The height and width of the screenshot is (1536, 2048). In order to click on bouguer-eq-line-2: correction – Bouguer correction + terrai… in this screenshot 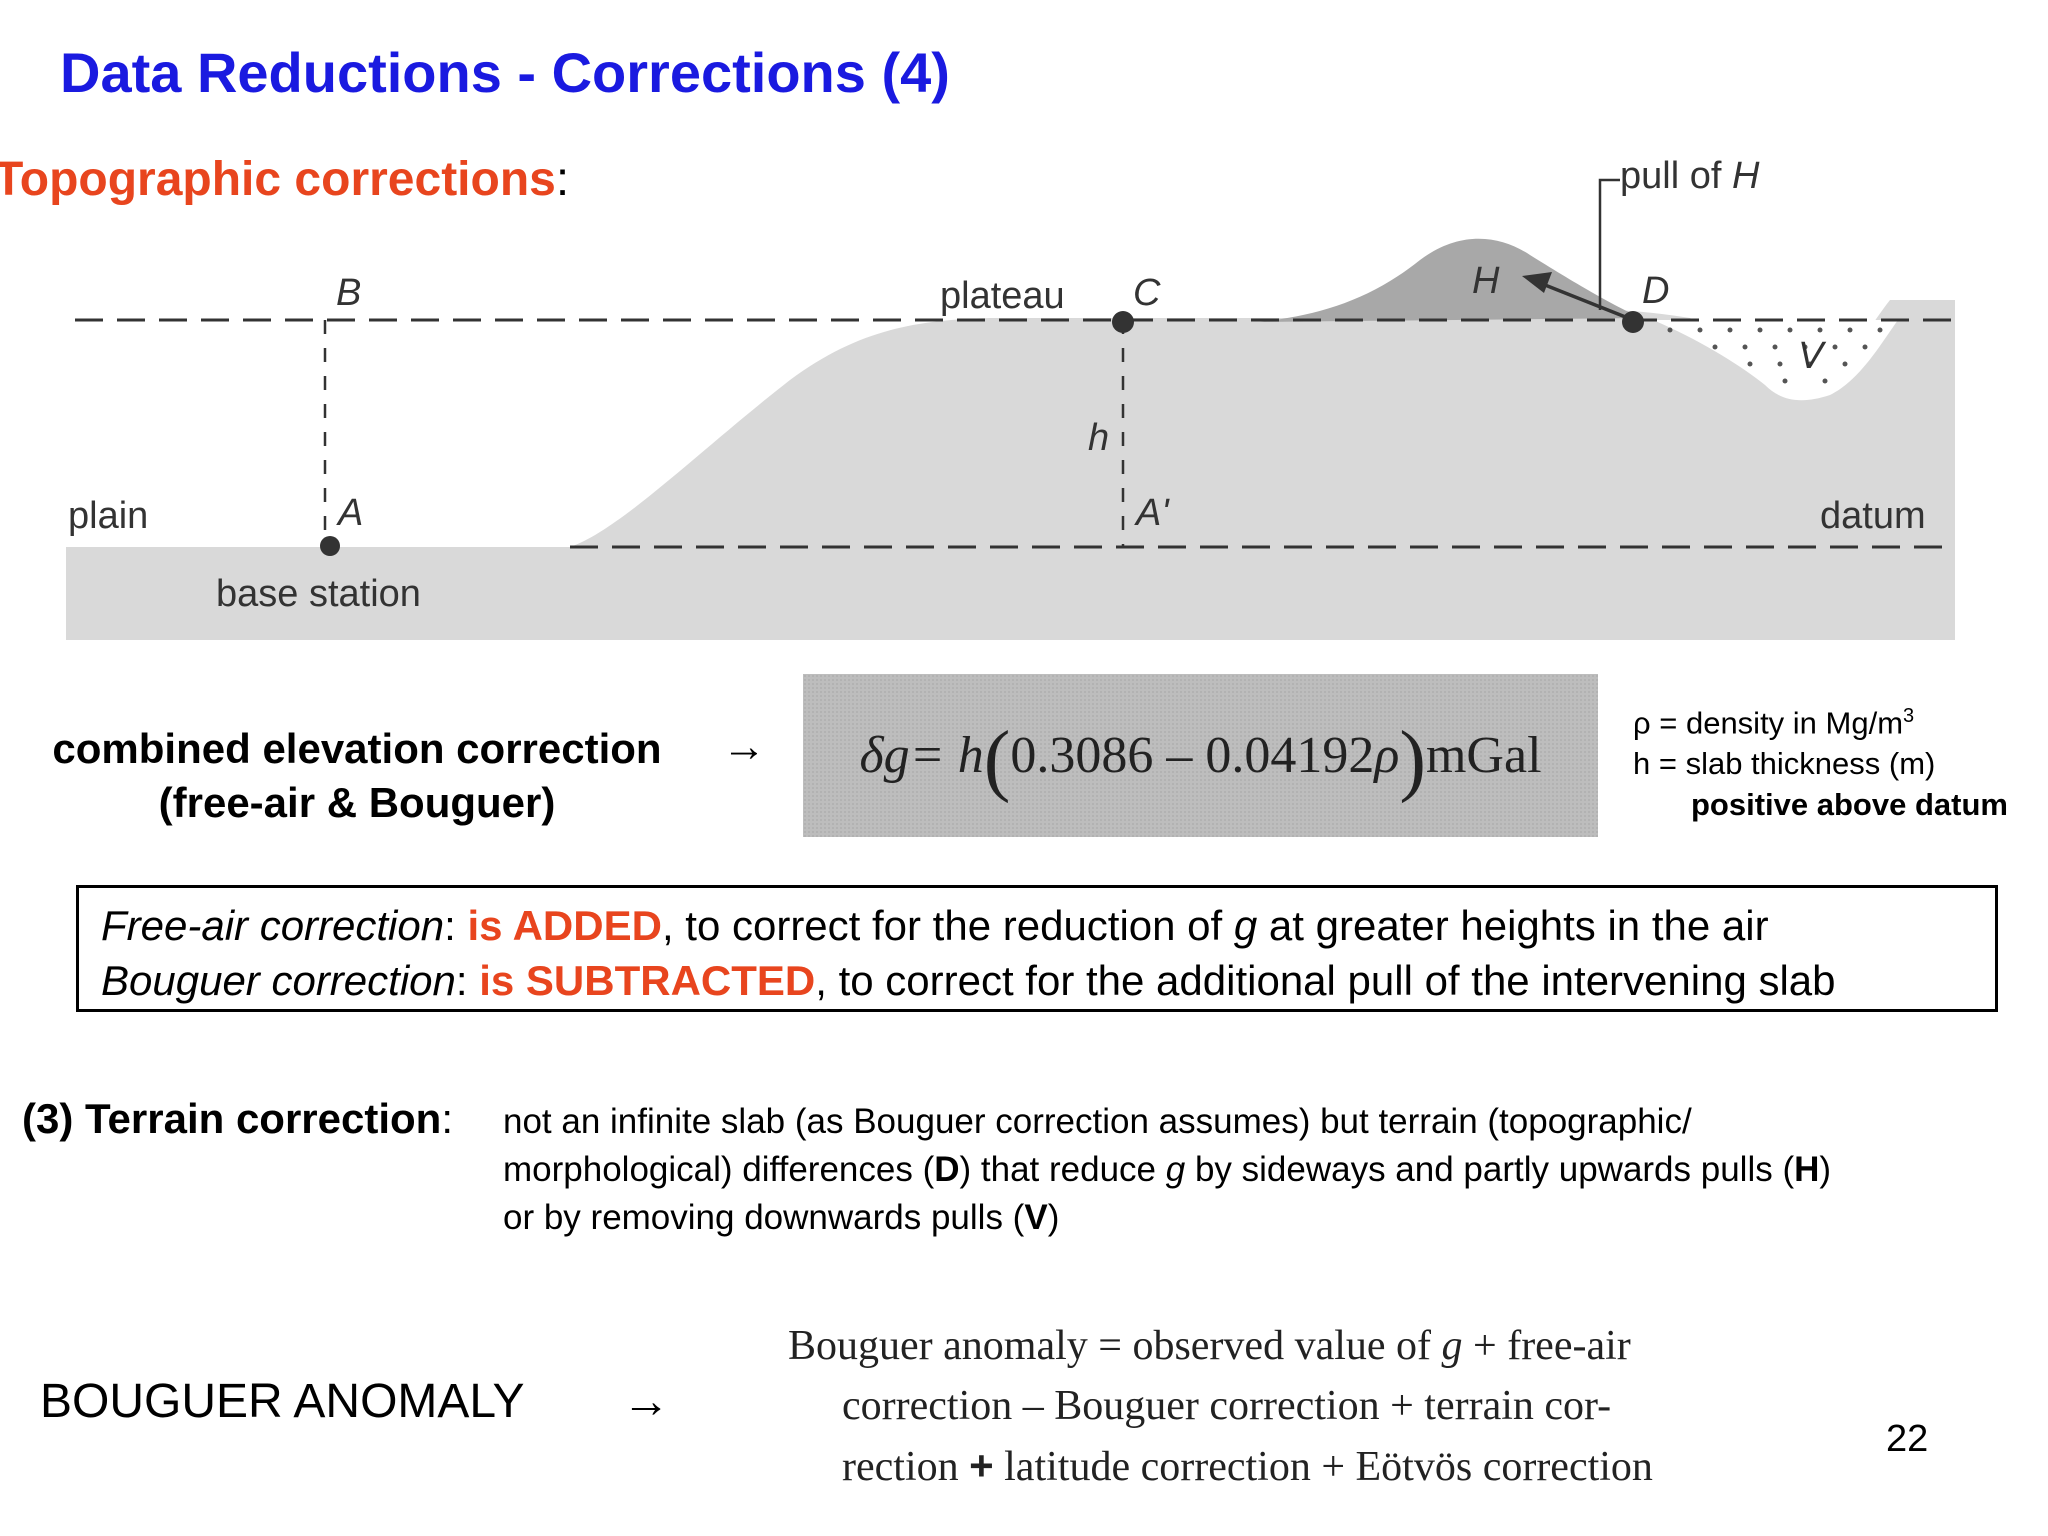, I will do `click(1227, 1406)`.